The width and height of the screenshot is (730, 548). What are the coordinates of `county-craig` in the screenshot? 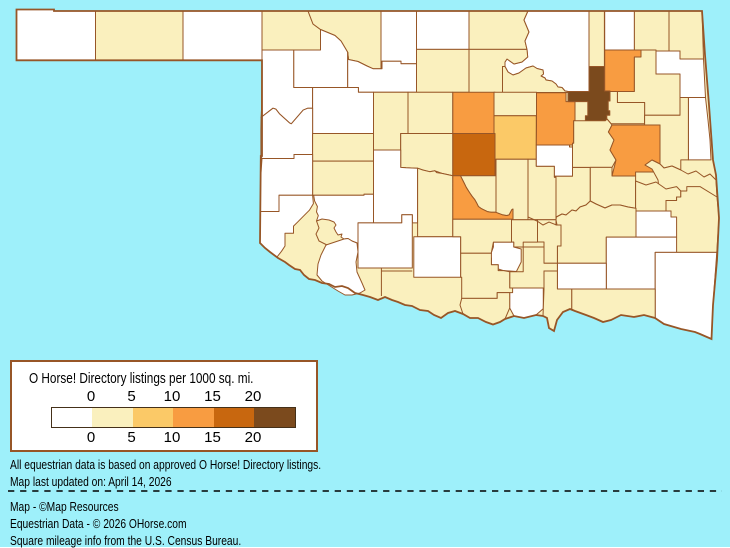 It's located at (651, 31).